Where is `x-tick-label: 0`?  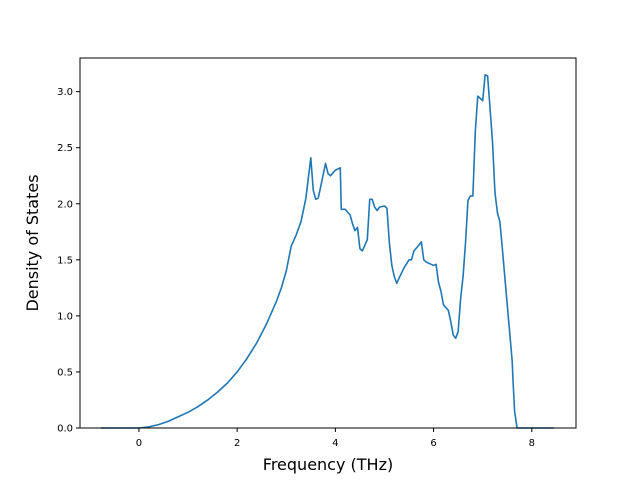 x-tick-label: 0 is located at coordinates (139, 443).